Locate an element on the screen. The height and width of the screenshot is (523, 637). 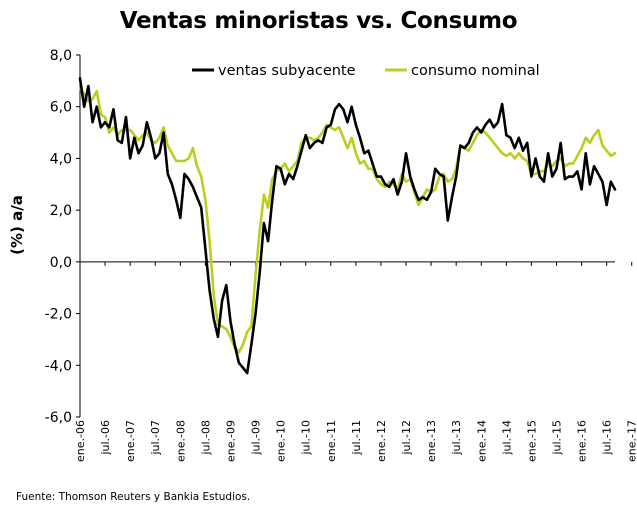
x-tick-label: jul.-15 is located at coordinates (556, 438).